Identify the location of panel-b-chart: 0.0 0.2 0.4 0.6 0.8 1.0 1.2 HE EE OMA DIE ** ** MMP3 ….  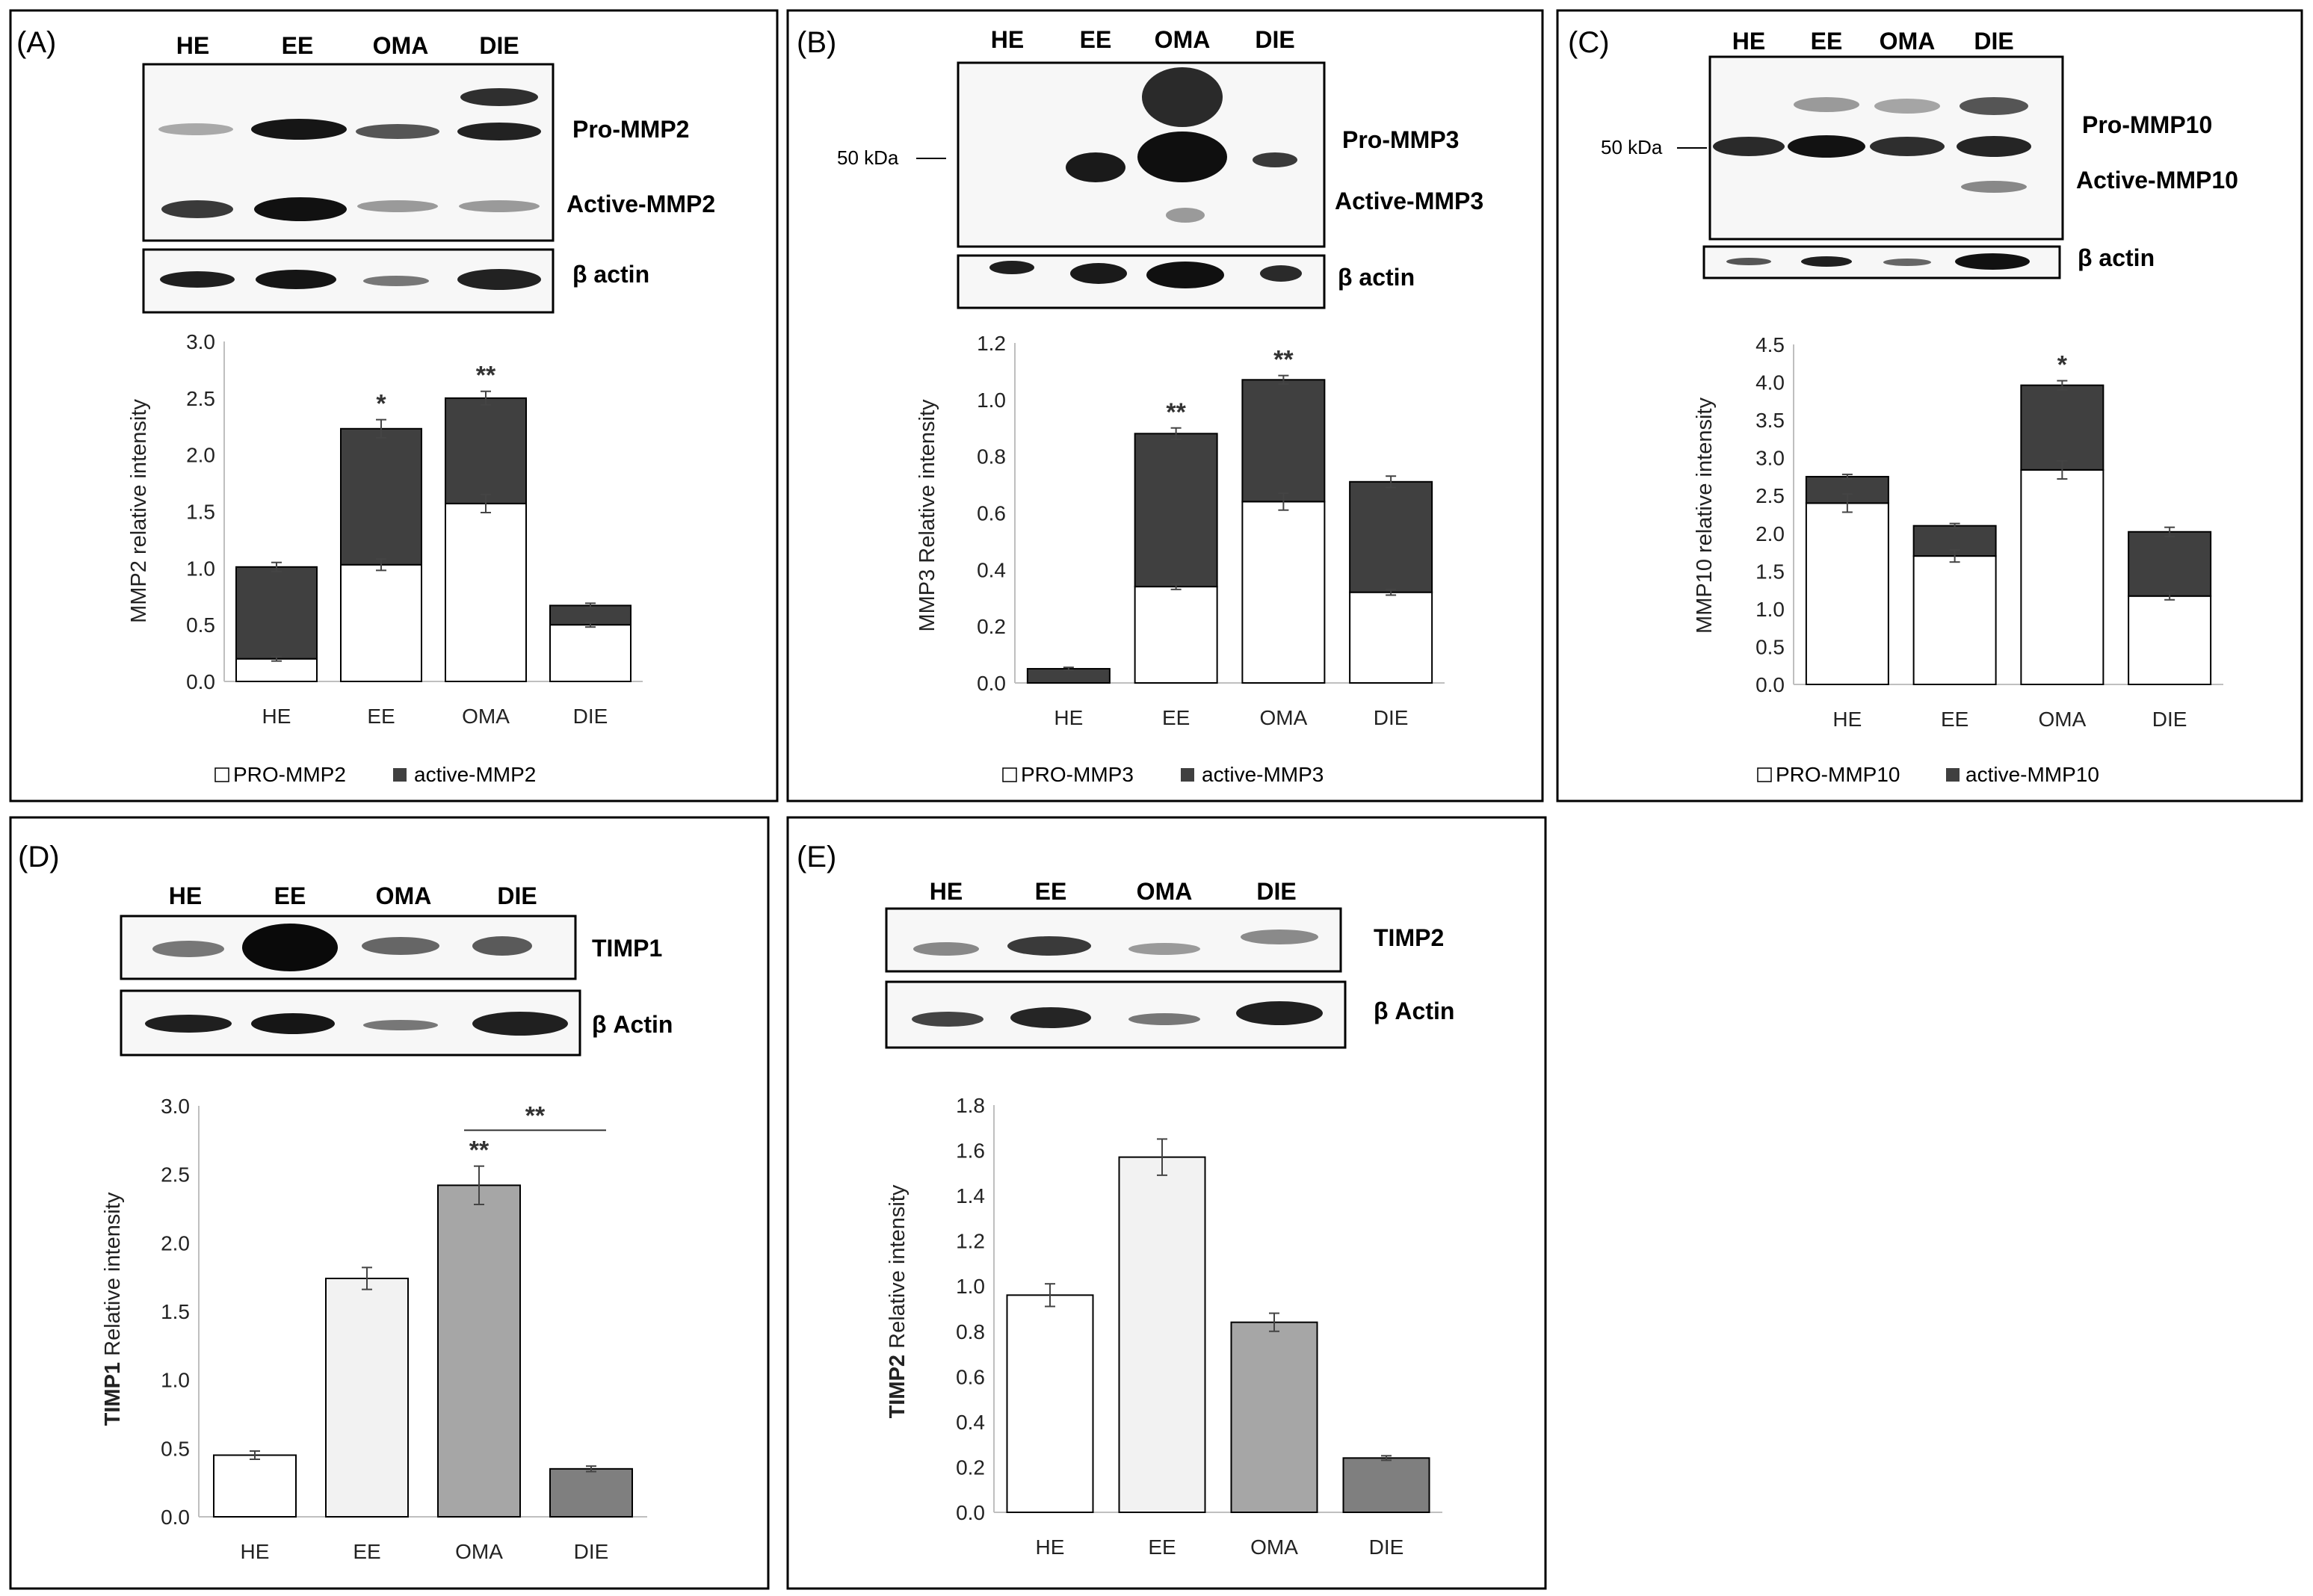
(1180, 530).